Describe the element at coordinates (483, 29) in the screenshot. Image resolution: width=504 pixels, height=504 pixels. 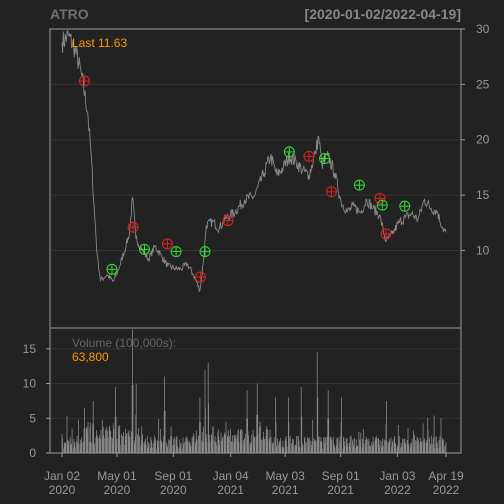
I see `price-y-tick-label: 30` at that location.